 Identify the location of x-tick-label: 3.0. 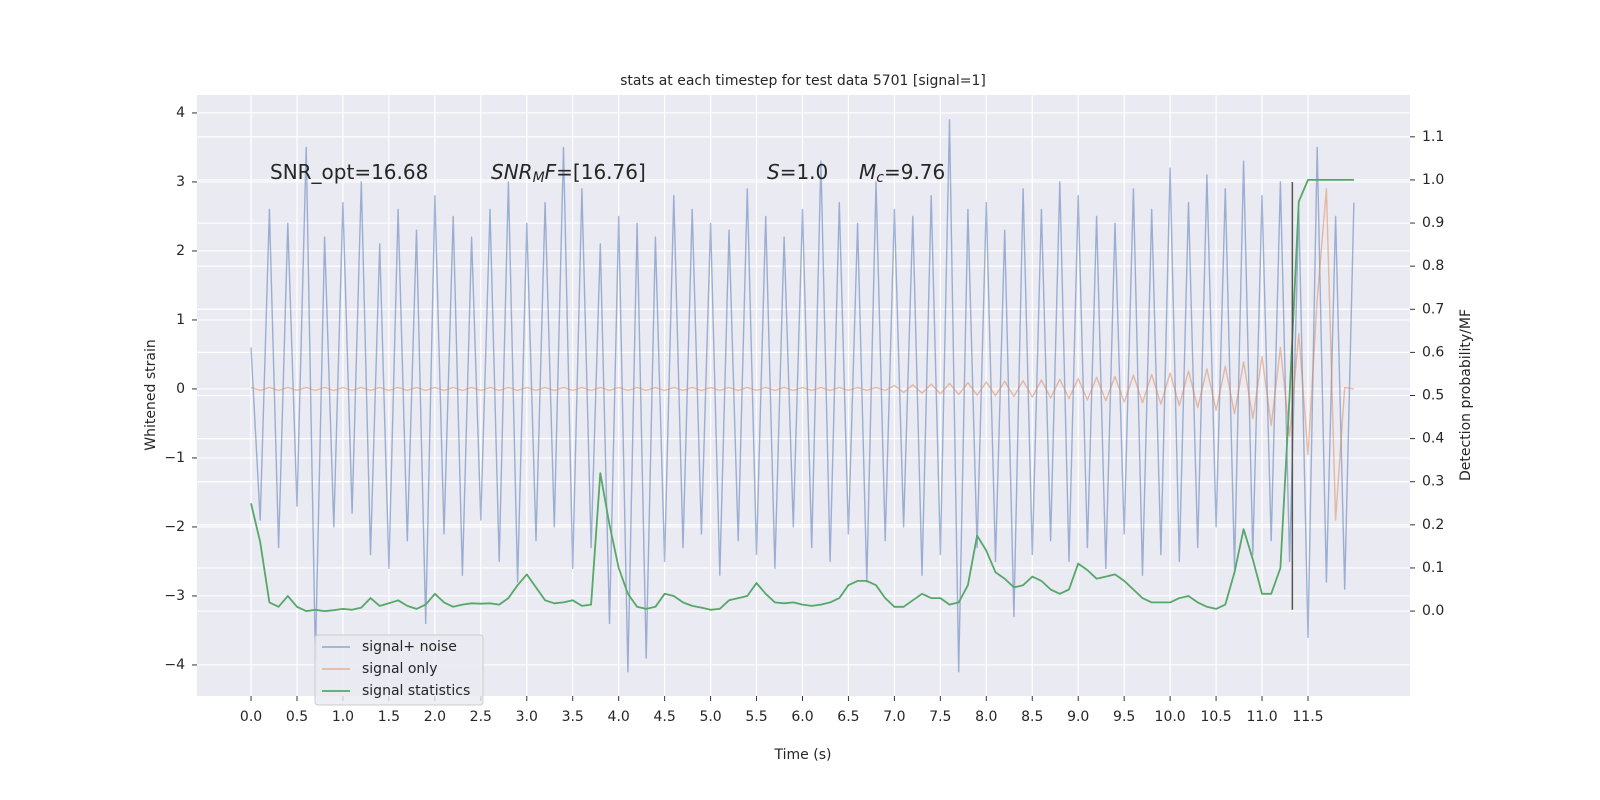
(527, 717).